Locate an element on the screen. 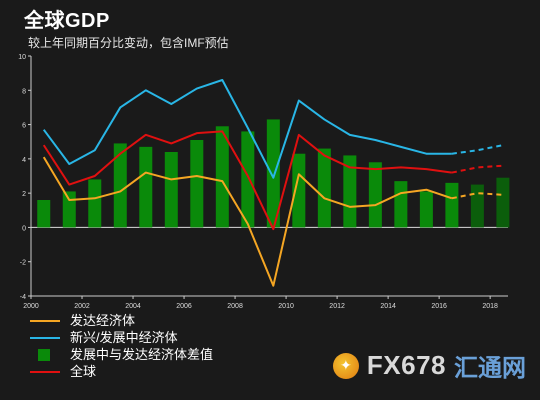  x-tick-label: 2012 is located at coordinates (337, 306).